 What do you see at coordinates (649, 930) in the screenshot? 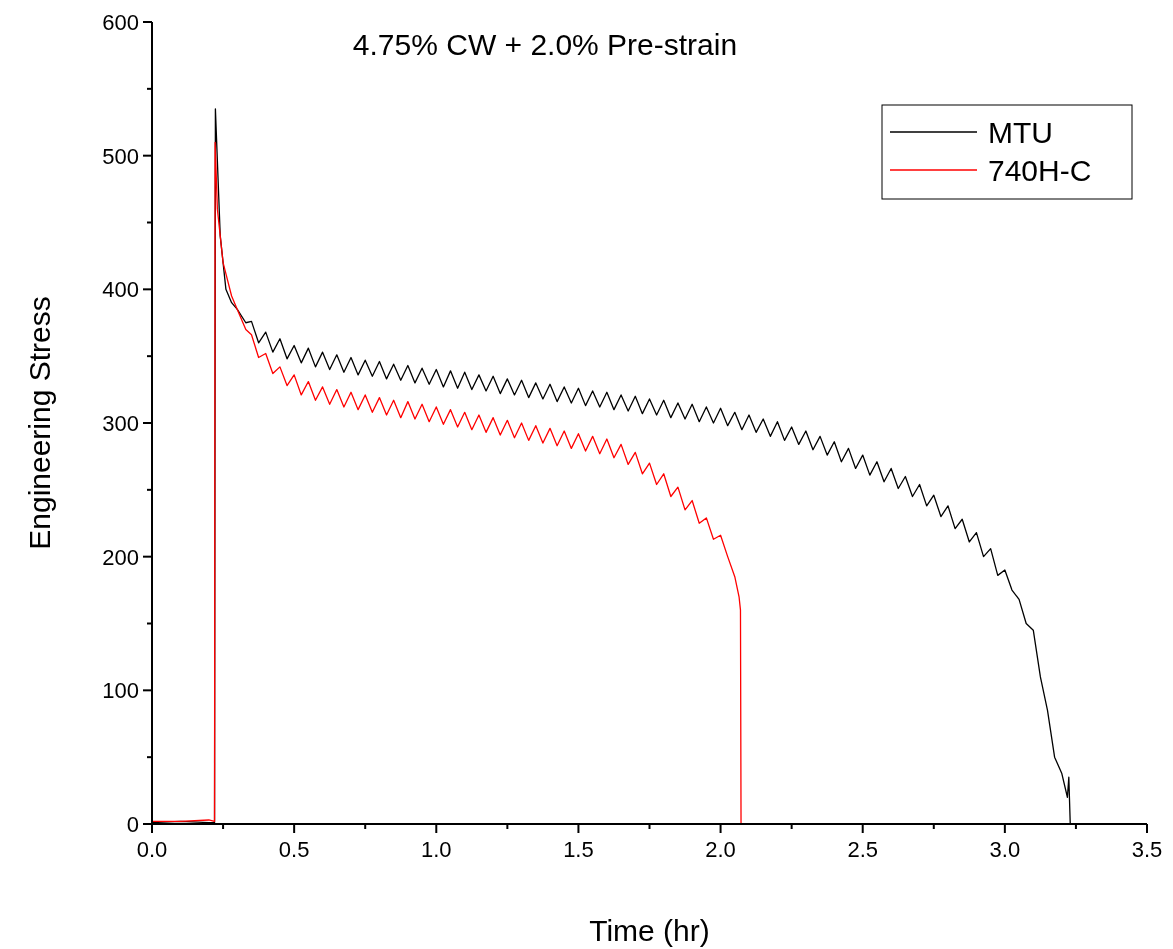
I see `x-axis-title: Time (hr)` at bounding box center [649, 930].